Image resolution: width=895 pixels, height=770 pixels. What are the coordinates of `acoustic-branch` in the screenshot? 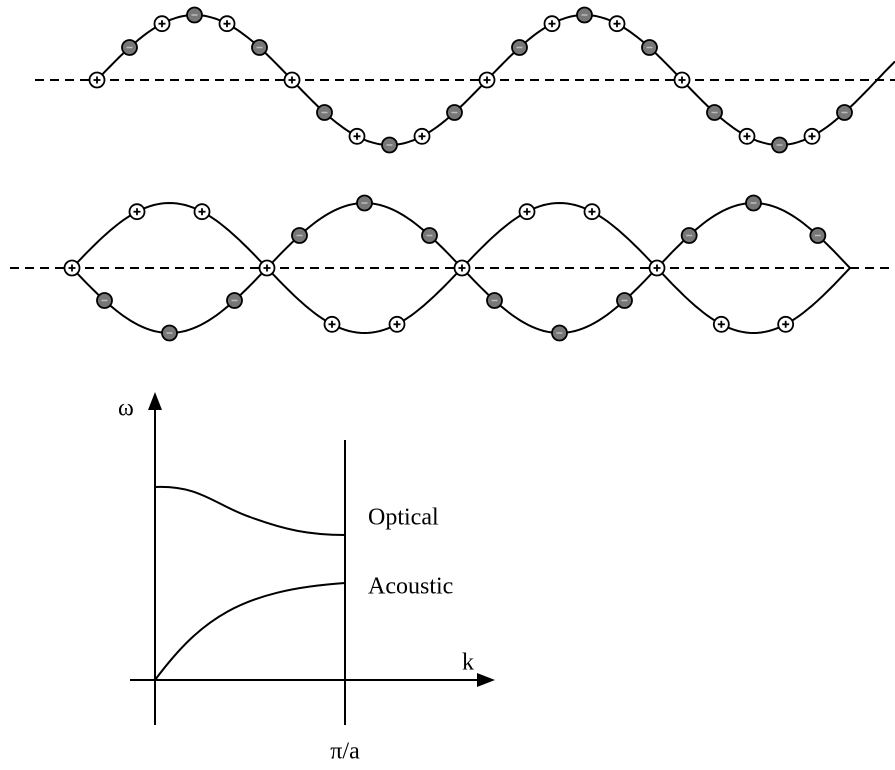 It's located at (250, 631).